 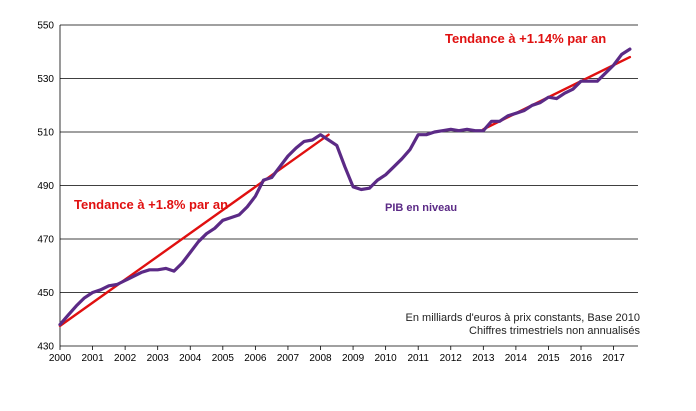 What do you see at coordinates (525, 38) in the screenshot?
I see `trend-label-right: Tendance à +1.14% par an` at bounding box center [525, 38].